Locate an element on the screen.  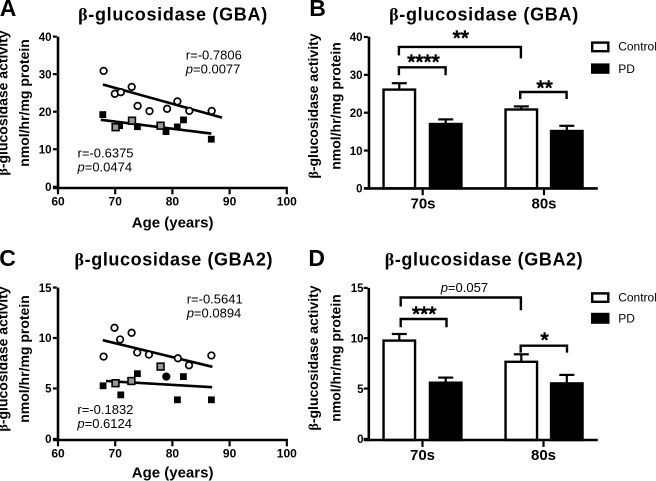
svg-text: C is located at coordinates (8, 258).